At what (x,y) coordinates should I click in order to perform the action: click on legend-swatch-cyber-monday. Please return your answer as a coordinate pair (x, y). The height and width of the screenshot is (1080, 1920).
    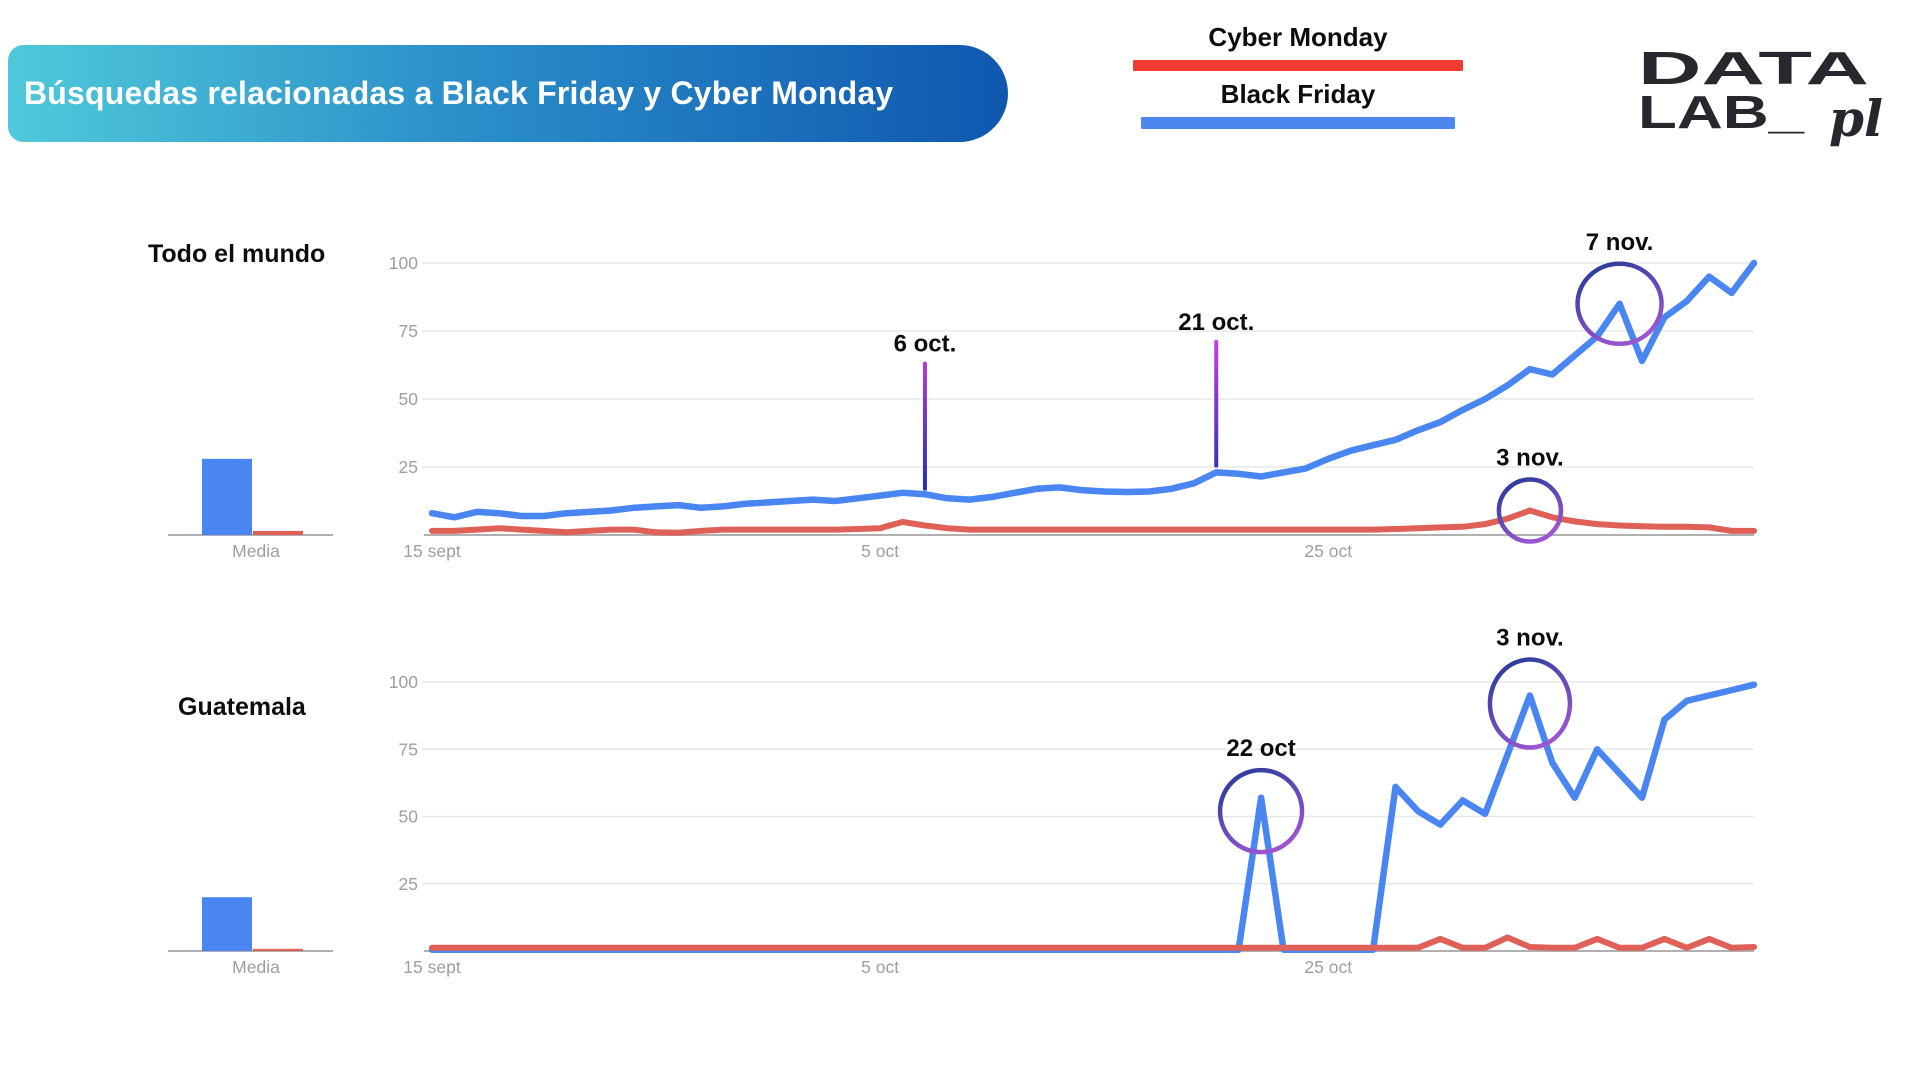
    Looking at the image, I should click on (1298, 65).